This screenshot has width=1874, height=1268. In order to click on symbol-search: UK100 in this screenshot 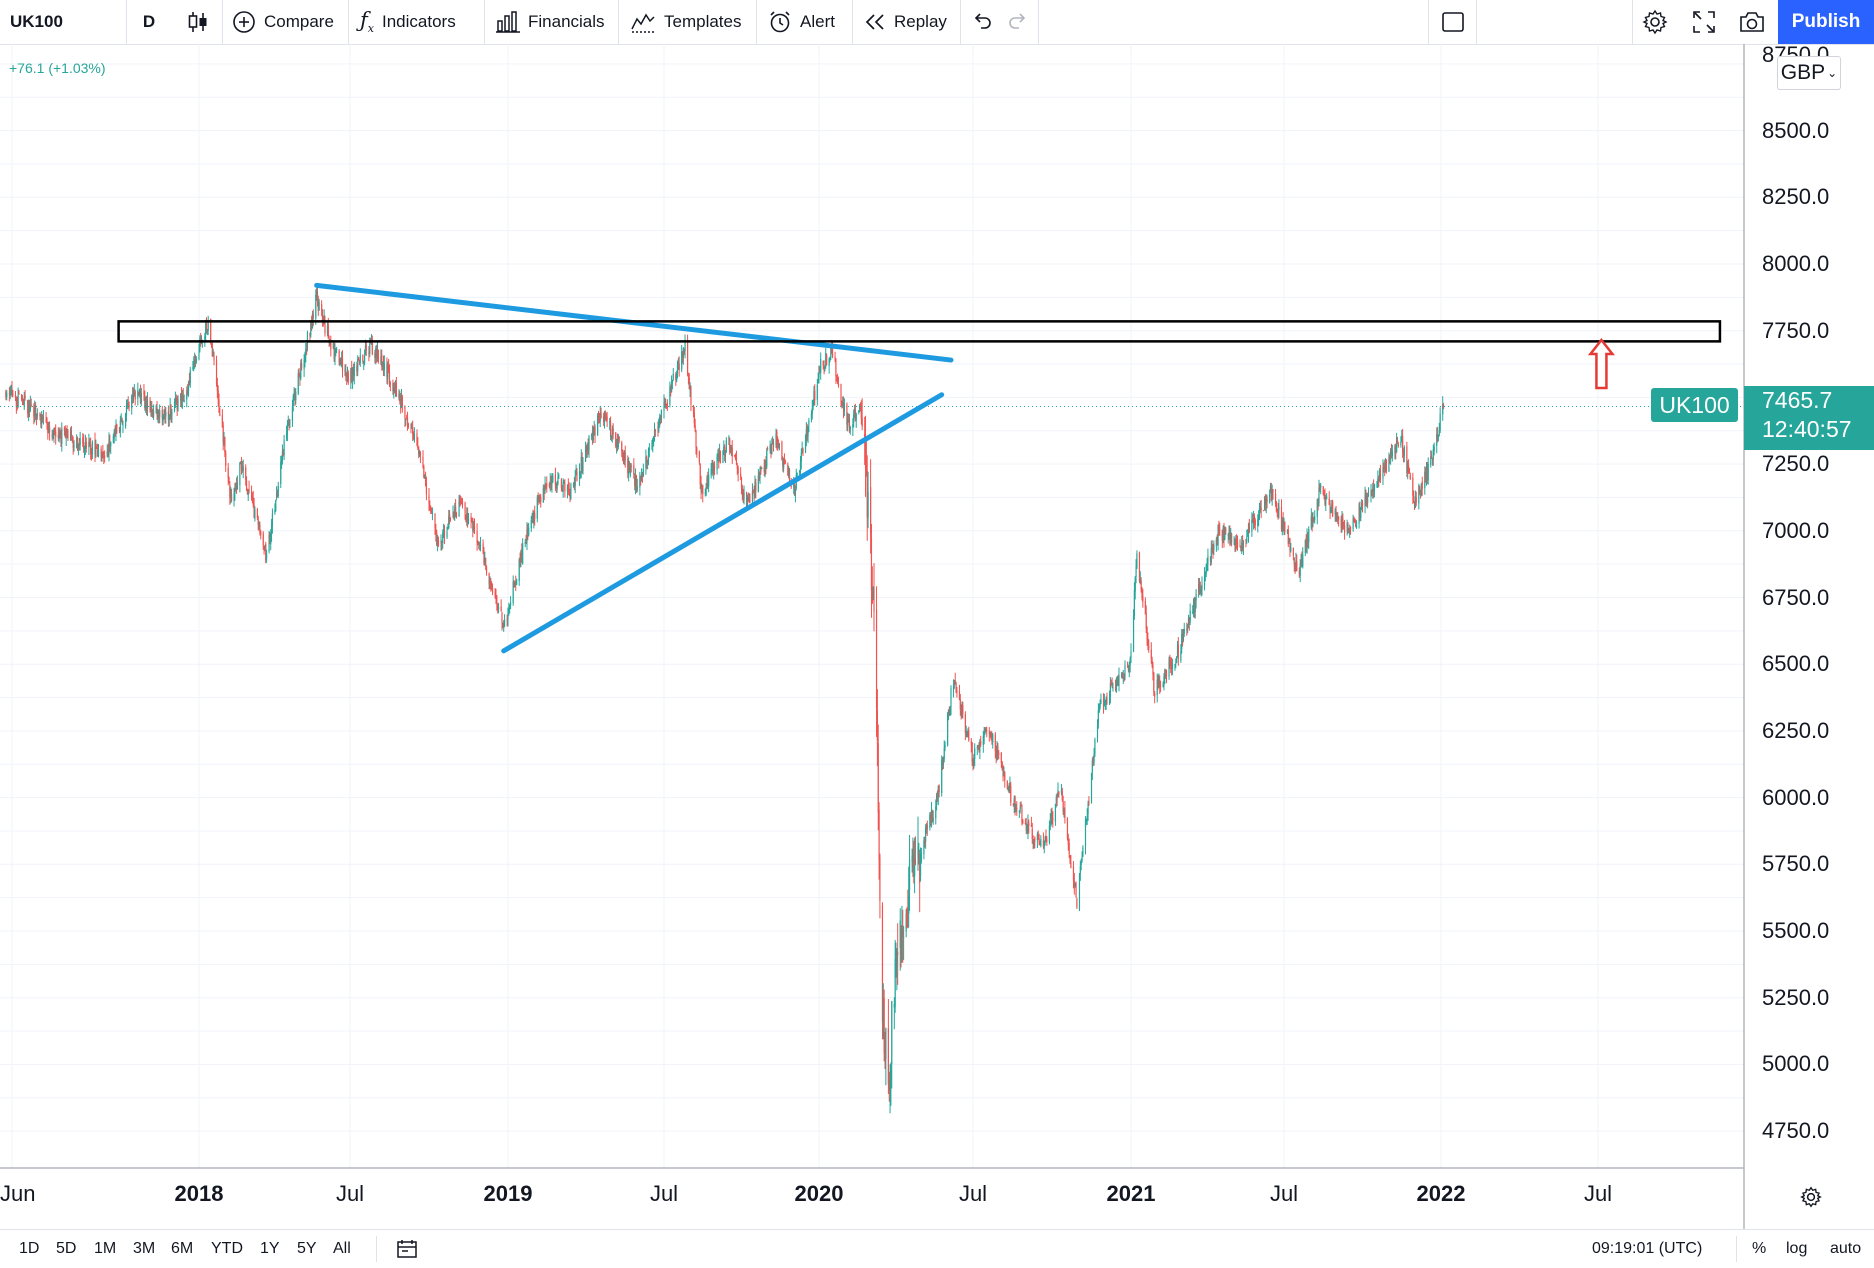, I will do `click(63, 22)`.